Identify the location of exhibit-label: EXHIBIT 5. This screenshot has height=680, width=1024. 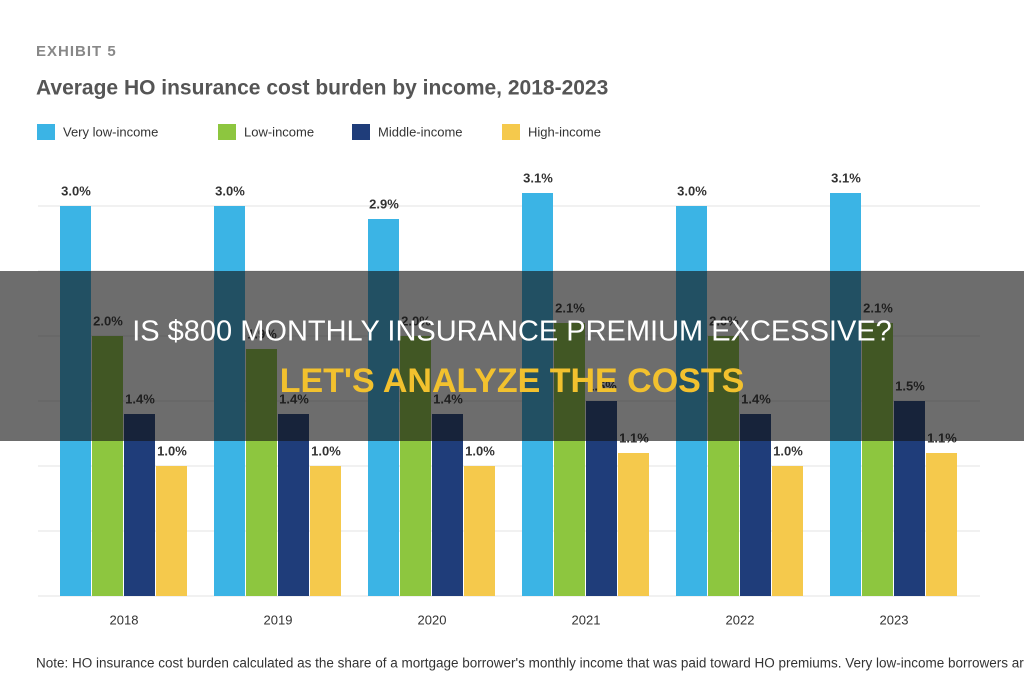
(76, 51).